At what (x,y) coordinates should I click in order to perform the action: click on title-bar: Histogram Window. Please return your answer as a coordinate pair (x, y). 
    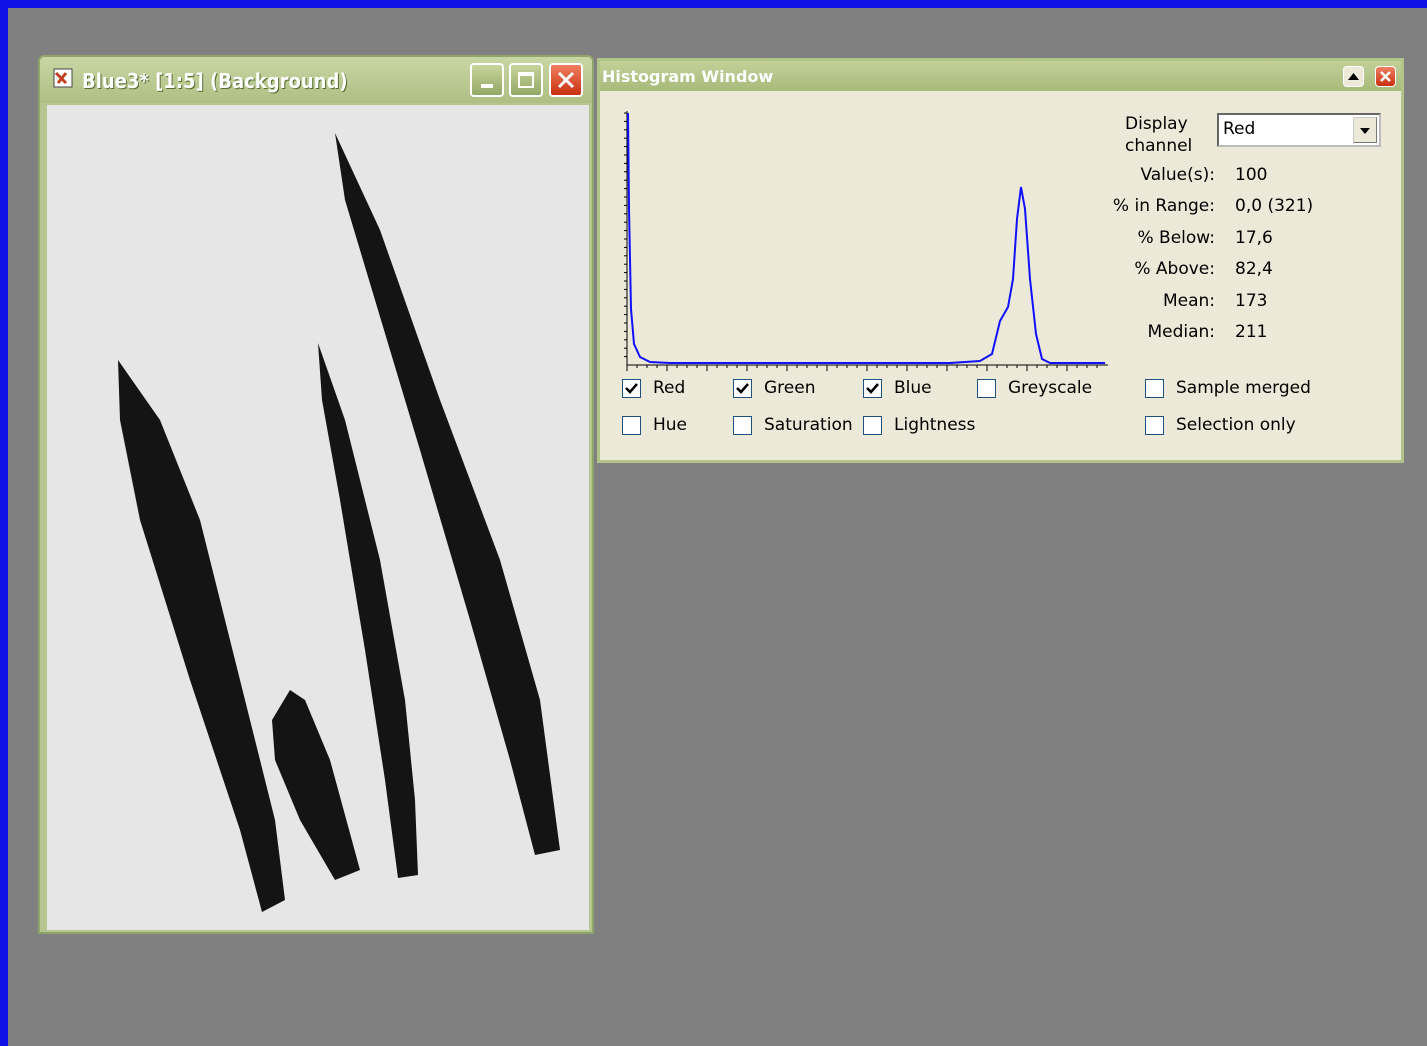
    Looking at the image, I should click on (1000, 76).